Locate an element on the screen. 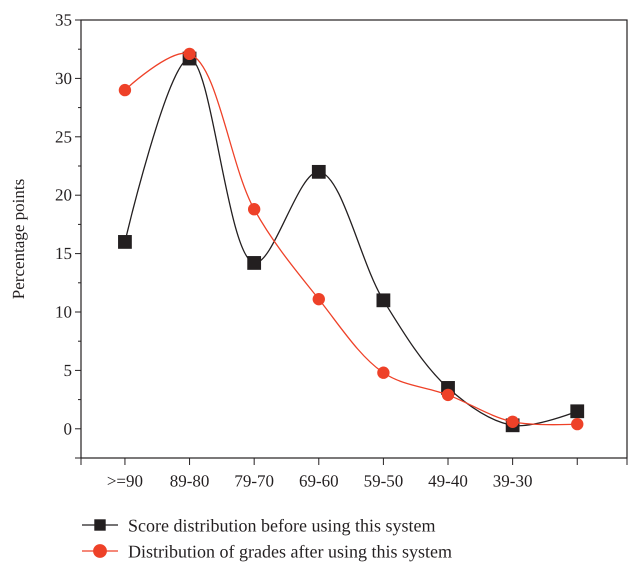 Image resolution: width=630 pixels, height=564 pixels. x-tick-label: 39-30 is located at coordinates (512, 481).